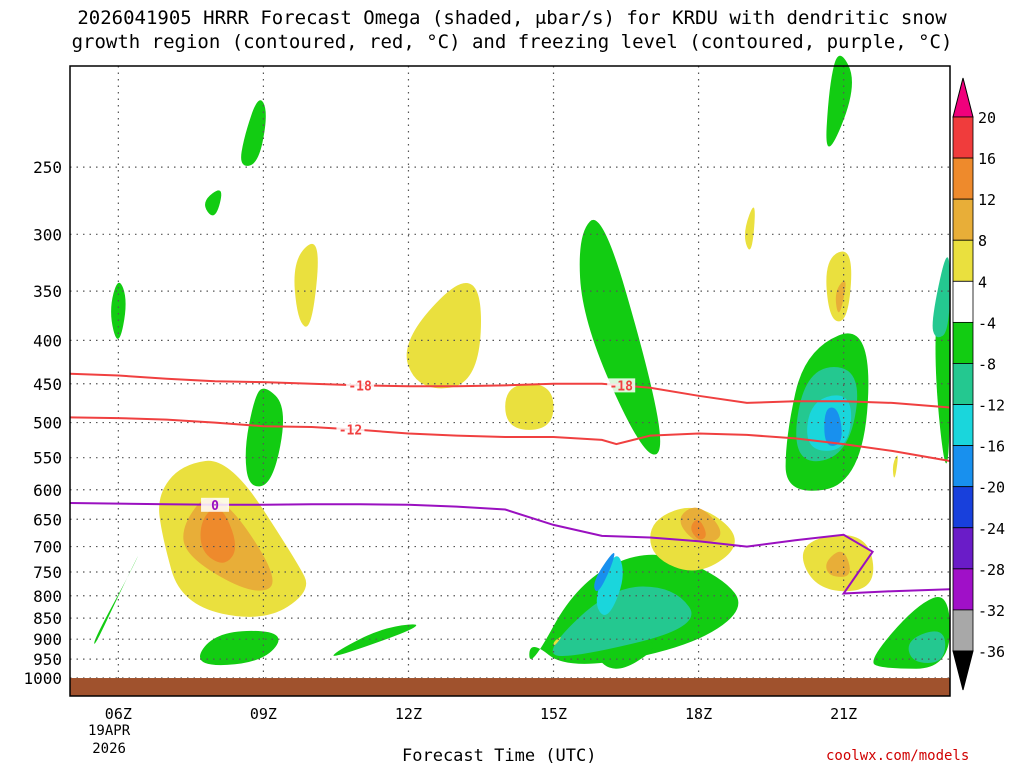  I want to click on credit-link: coolwx.com/models, so click(898, 756).